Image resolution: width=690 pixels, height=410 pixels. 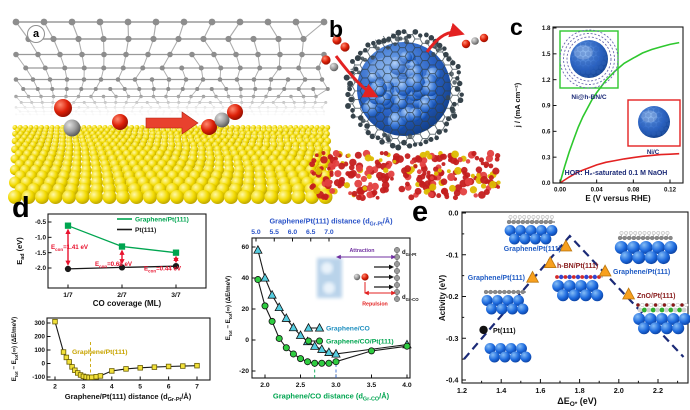 What do you see at coordinates (517, 105) in the screenshot?
I see `c-yaxis-label: j / (mA cm⁻²)` at bounding box center [517, 105].